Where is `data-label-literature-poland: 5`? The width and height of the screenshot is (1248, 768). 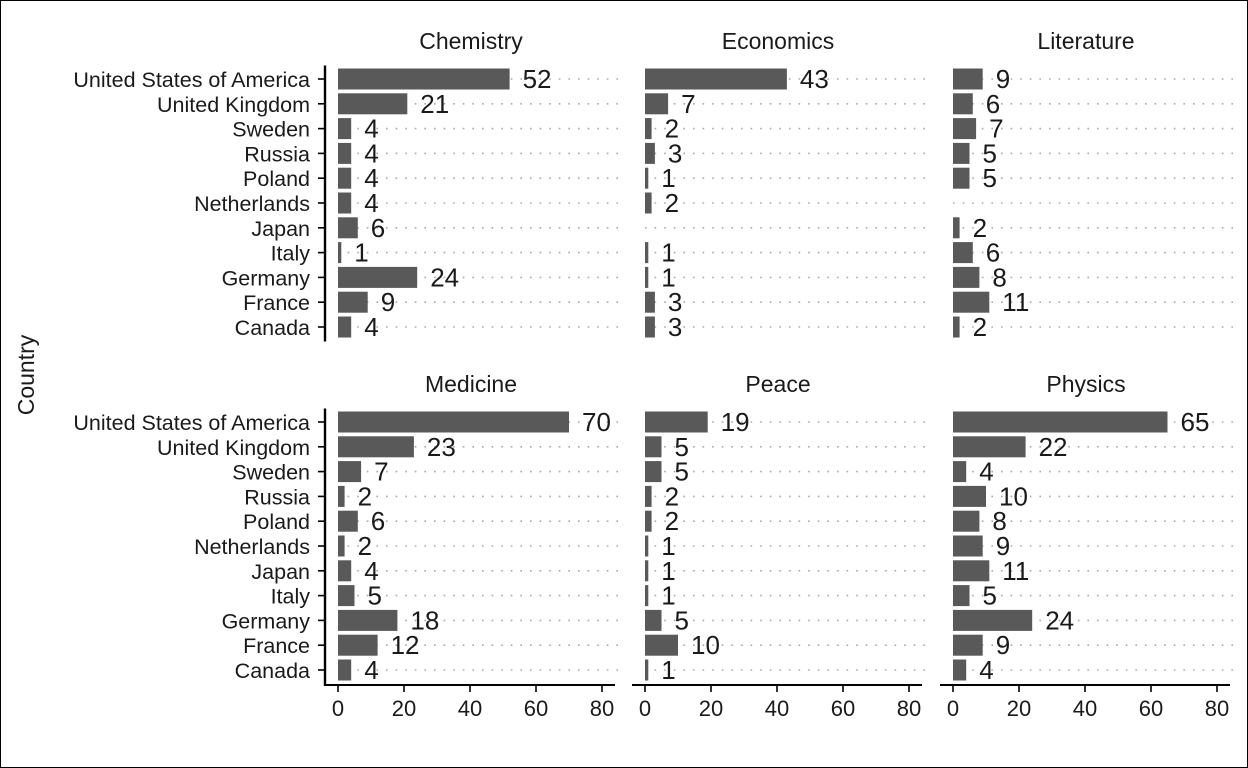
data-label-literature-poland: 5 is located at coordinates (990, 178).